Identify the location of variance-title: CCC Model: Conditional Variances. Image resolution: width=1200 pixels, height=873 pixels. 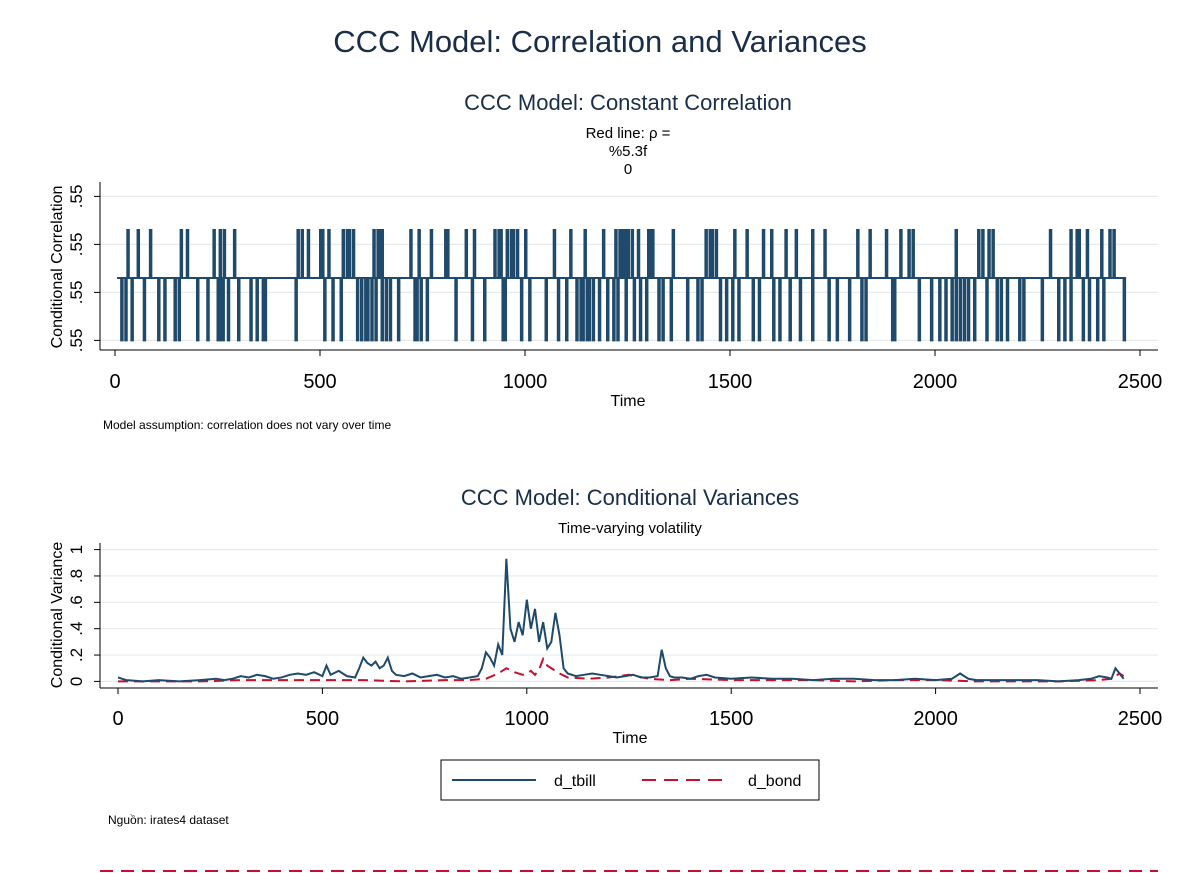
(630, 497).